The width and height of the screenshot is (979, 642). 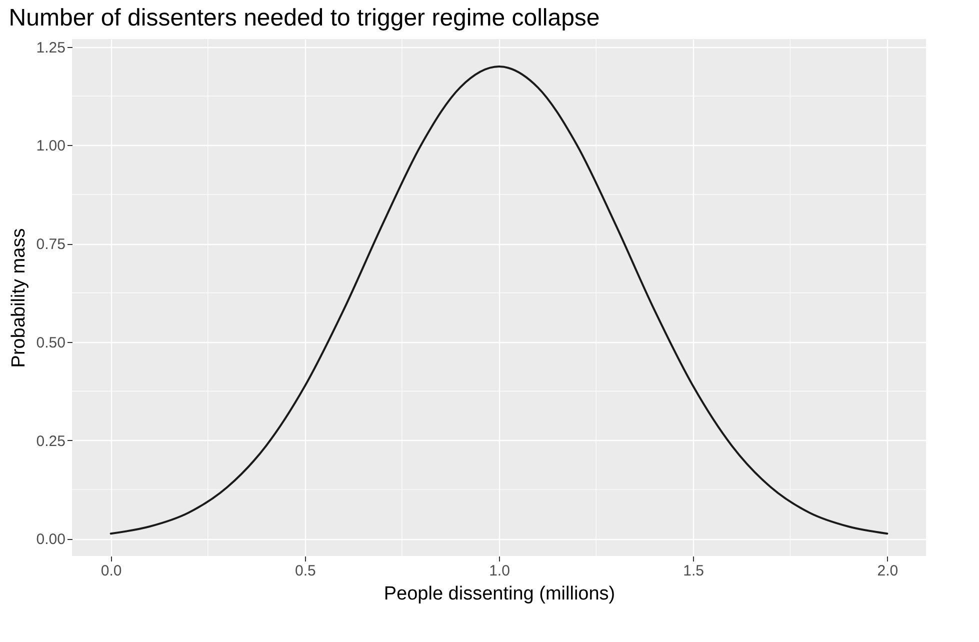 What do you see at coordinates (304, 18) in the screenshot?
I see `chart-title: Number of dissenters needed to trigger regime collapse` at bounding box center [304, 18].